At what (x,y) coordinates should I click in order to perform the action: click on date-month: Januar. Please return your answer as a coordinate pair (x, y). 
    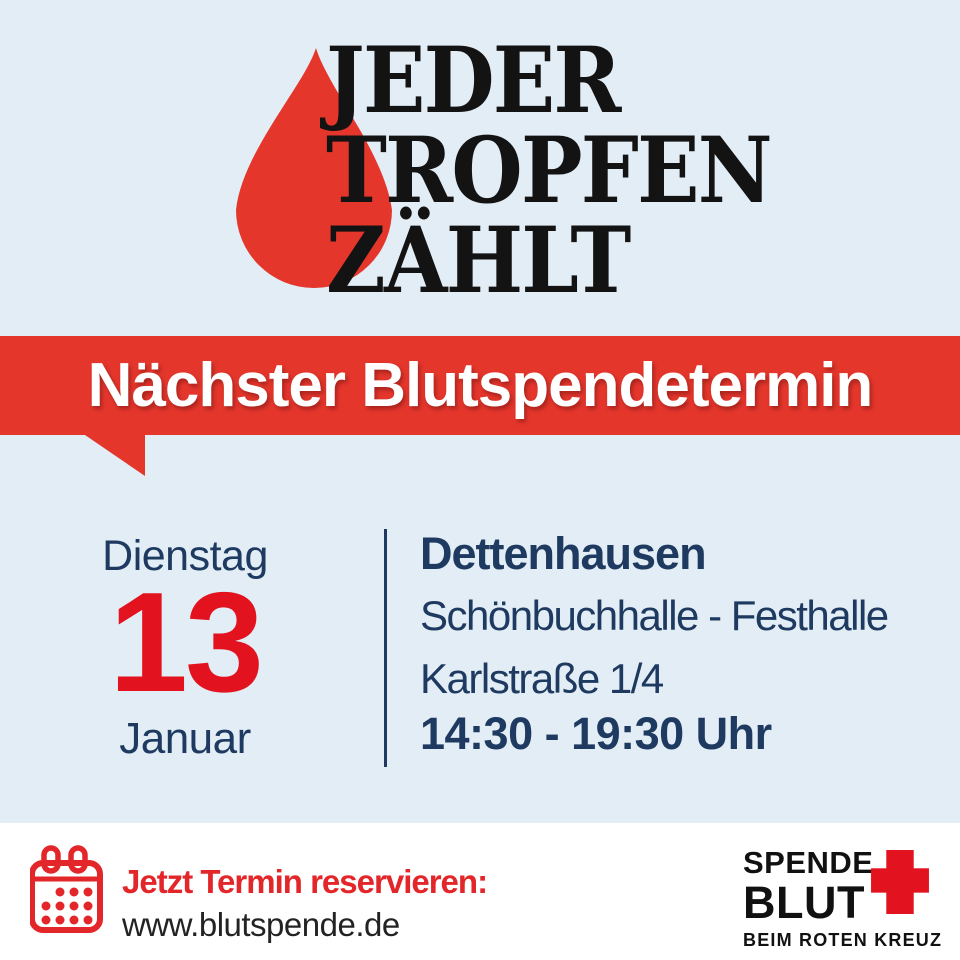
    Looking at the image, I should click on (185, 738).